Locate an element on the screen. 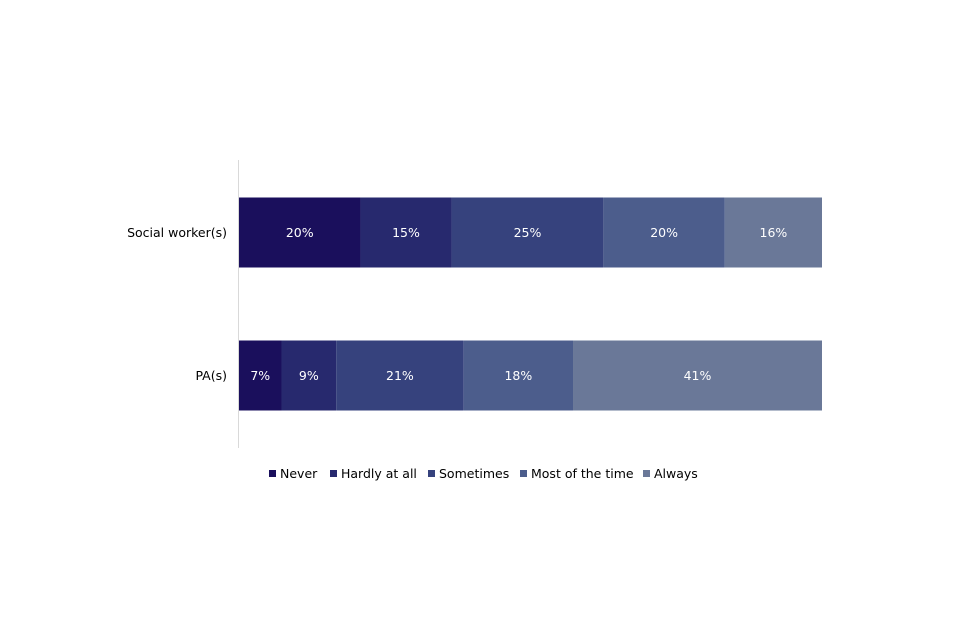 The height and width of the screenshot is (644, 960). legend-entry: Most of the time is located at coordinates (577, 473).